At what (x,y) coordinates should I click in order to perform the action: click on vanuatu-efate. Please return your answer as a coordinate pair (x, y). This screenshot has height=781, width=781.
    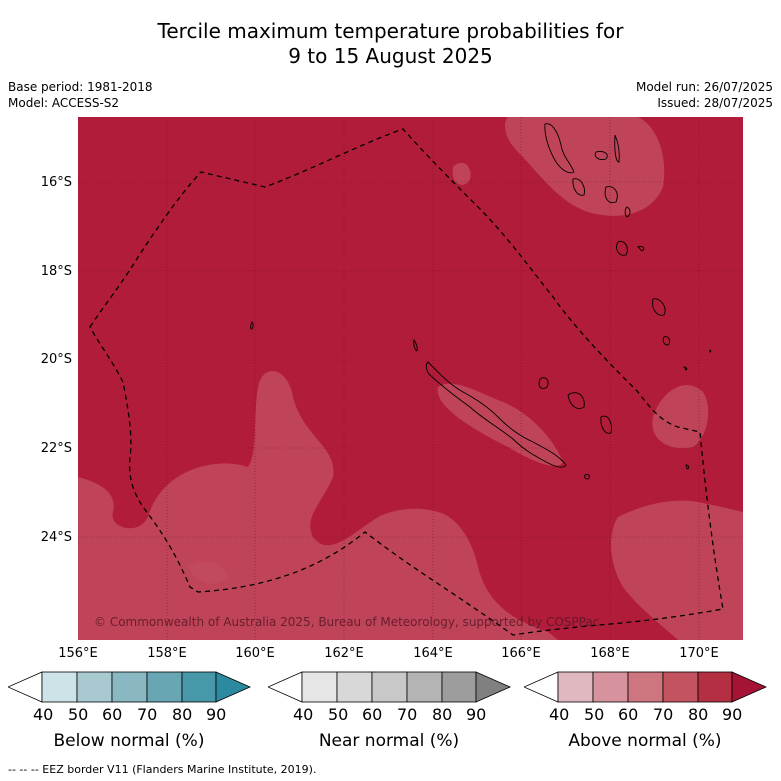
    Looking at the image, I should click on (611, 195).